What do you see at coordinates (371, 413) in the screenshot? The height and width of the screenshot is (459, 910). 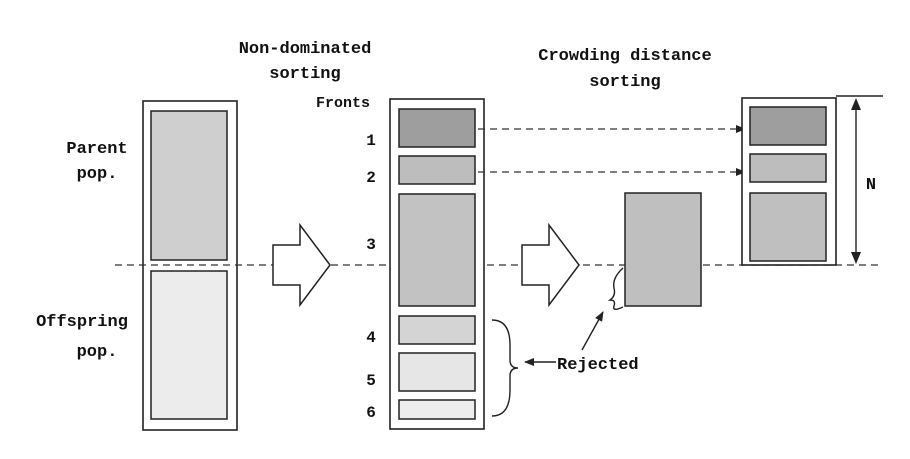 I see `front-number-6: 6` at bounding box center [371, 413].